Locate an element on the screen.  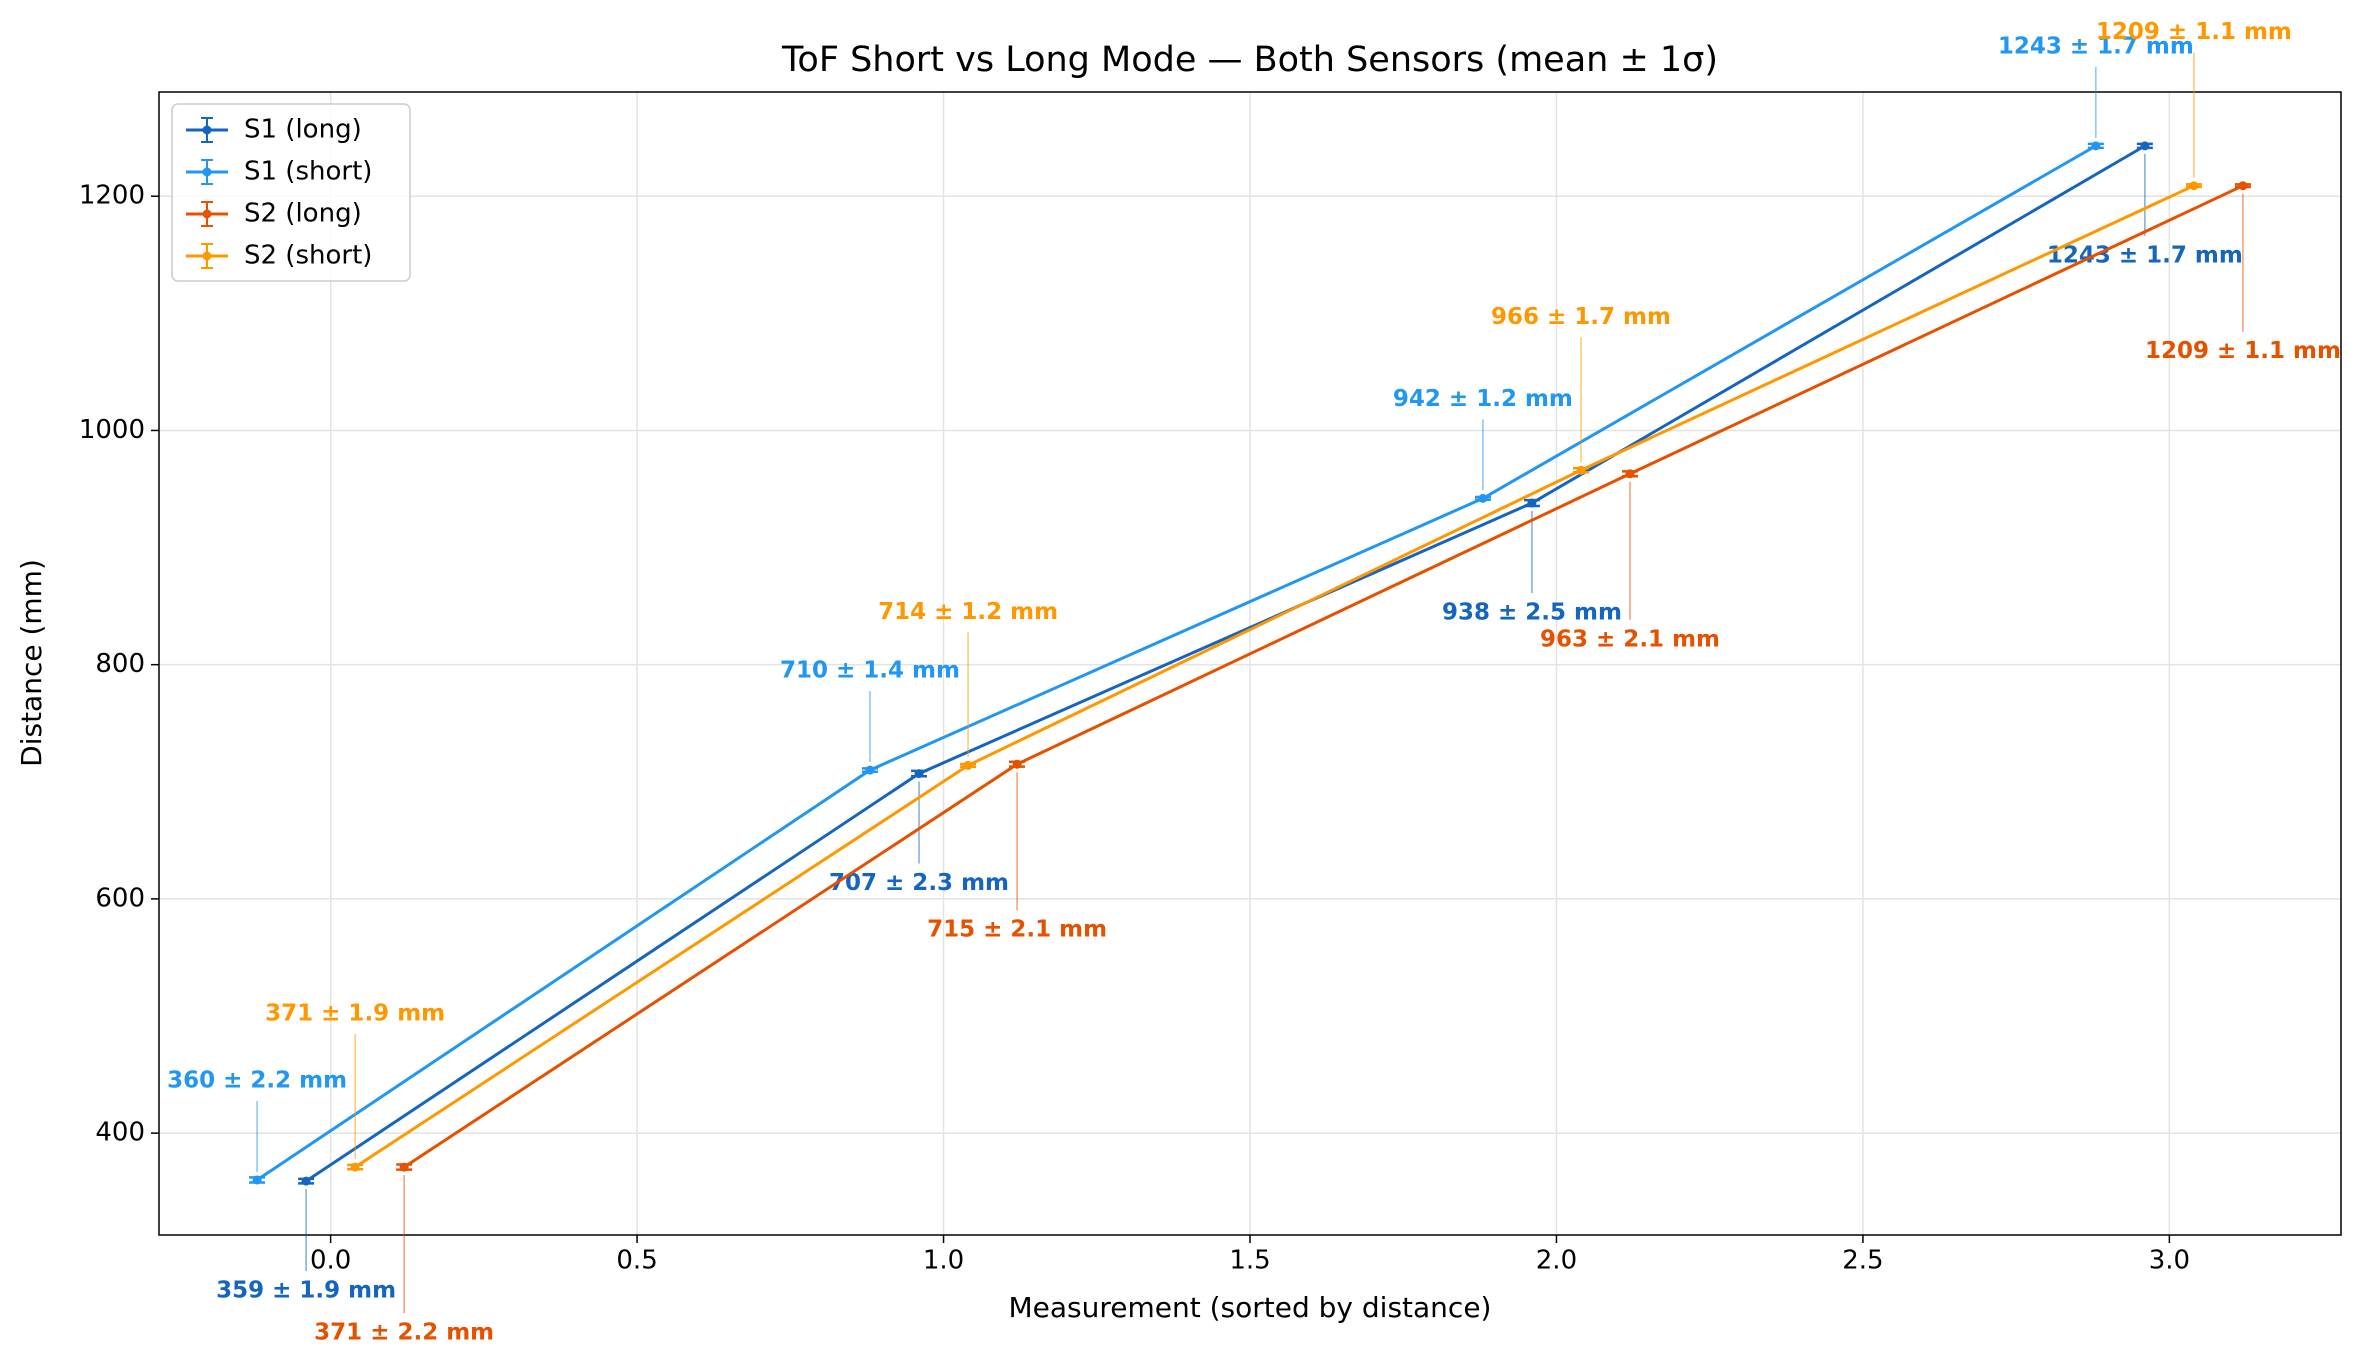
value-label: 371 ± 2.2 mm is located at coordinates (404, 1333).